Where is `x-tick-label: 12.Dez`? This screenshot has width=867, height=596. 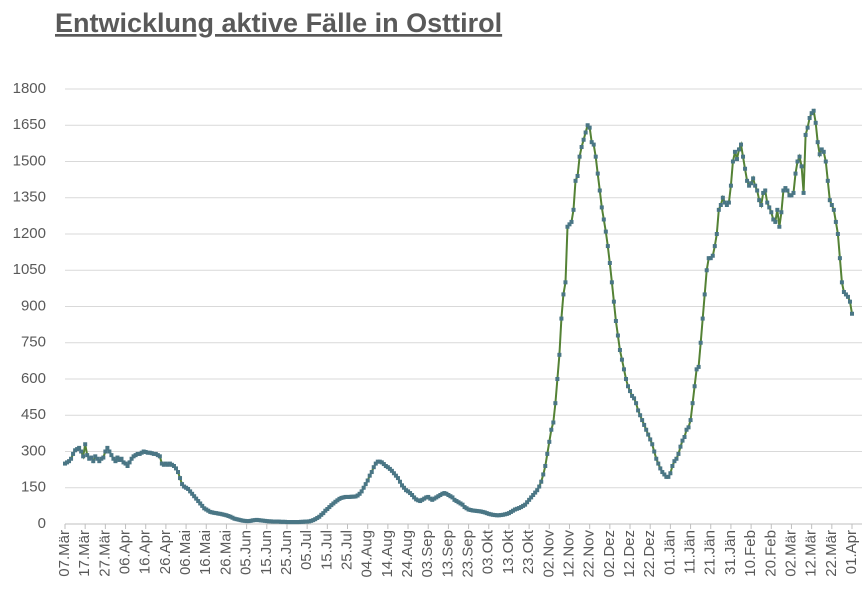
x-tick-label: 12.Dez is located at coordinates (629, 554).